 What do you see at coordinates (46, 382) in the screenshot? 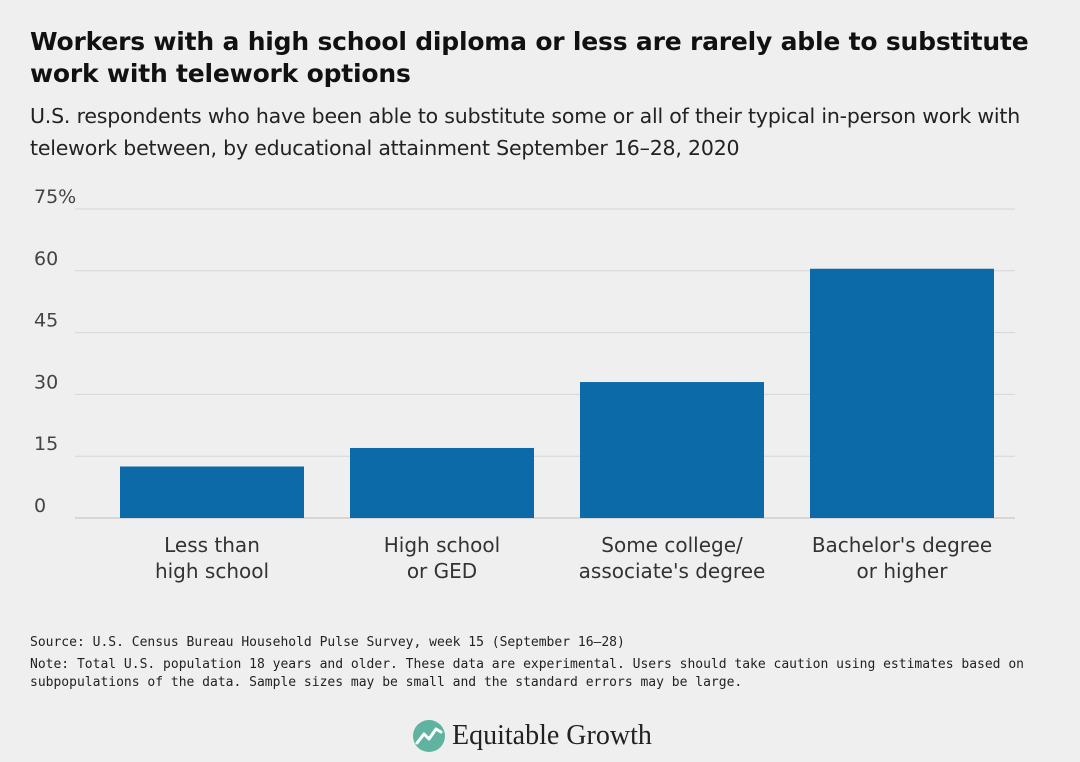
I see `y-tick-label: 30` at bounding box center [46, 382].